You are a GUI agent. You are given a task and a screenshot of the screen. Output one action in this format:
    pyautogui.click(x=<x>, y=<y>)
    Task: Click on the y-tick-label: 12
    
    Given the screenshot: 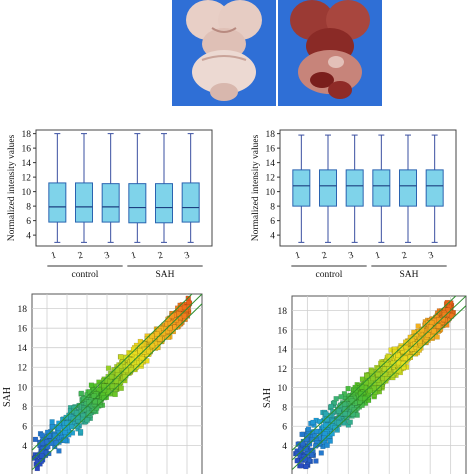 What is the action you would take?
    pyautogui.click(x=283, y=370)
    